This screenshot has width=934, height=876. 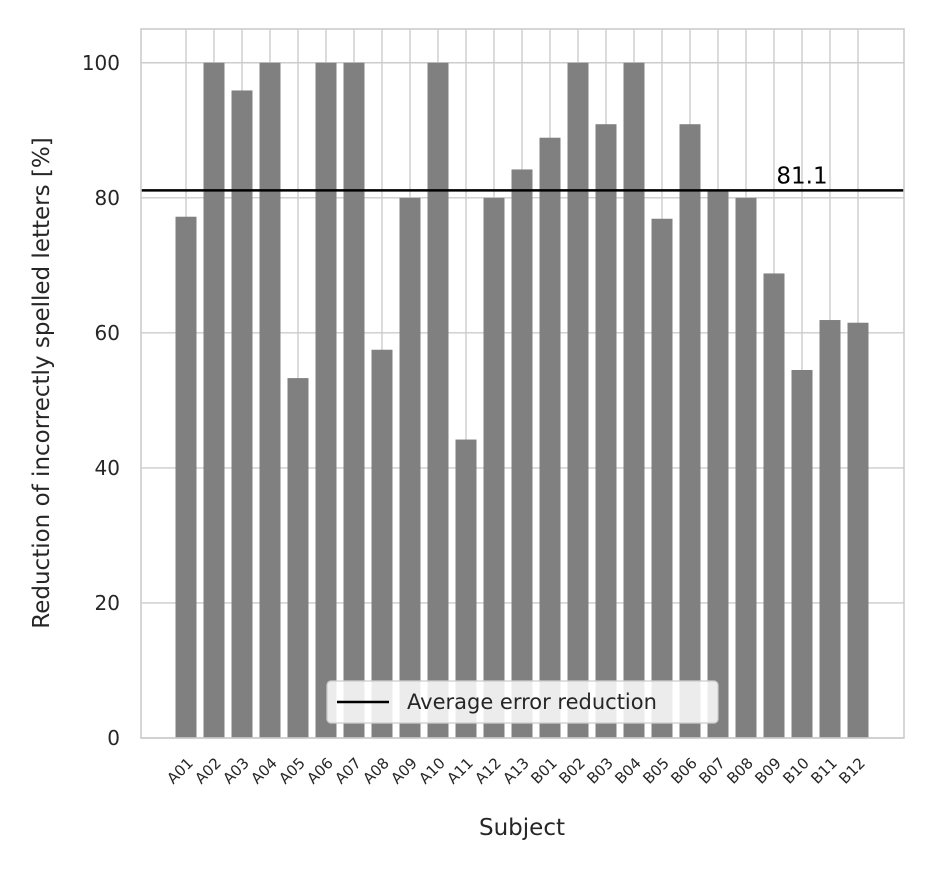 What do you see at coordinates (235, 770) in the screenshot?
I see `x-tick-label: A03` at bounding box center [235, 770].